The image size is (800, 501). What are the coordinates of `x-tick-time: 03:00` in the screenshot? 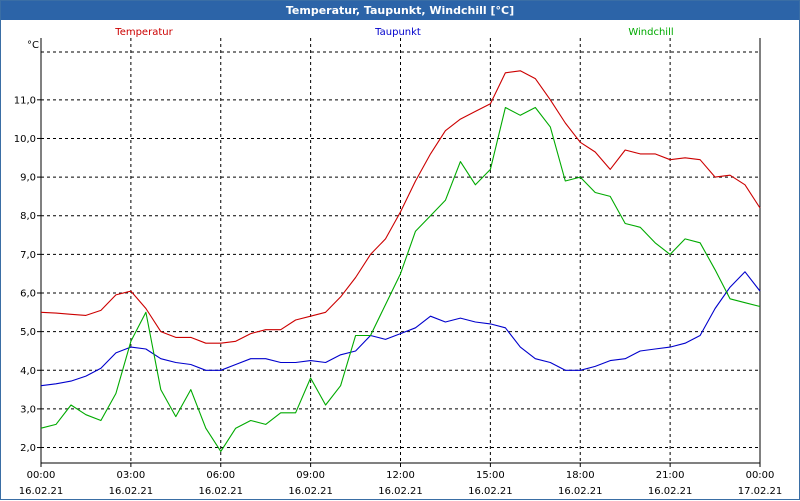 It's located at (130, 475).